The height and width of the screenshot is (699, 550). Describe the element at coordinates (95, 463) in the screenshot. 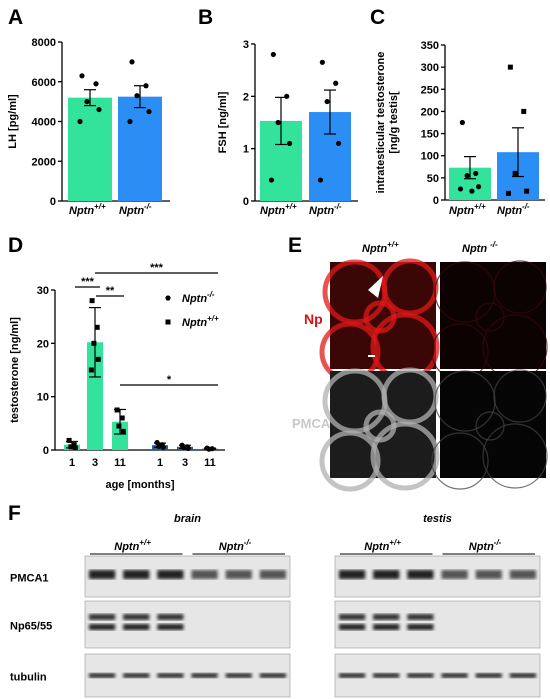

I see `x-tick-label: 3` at that location.